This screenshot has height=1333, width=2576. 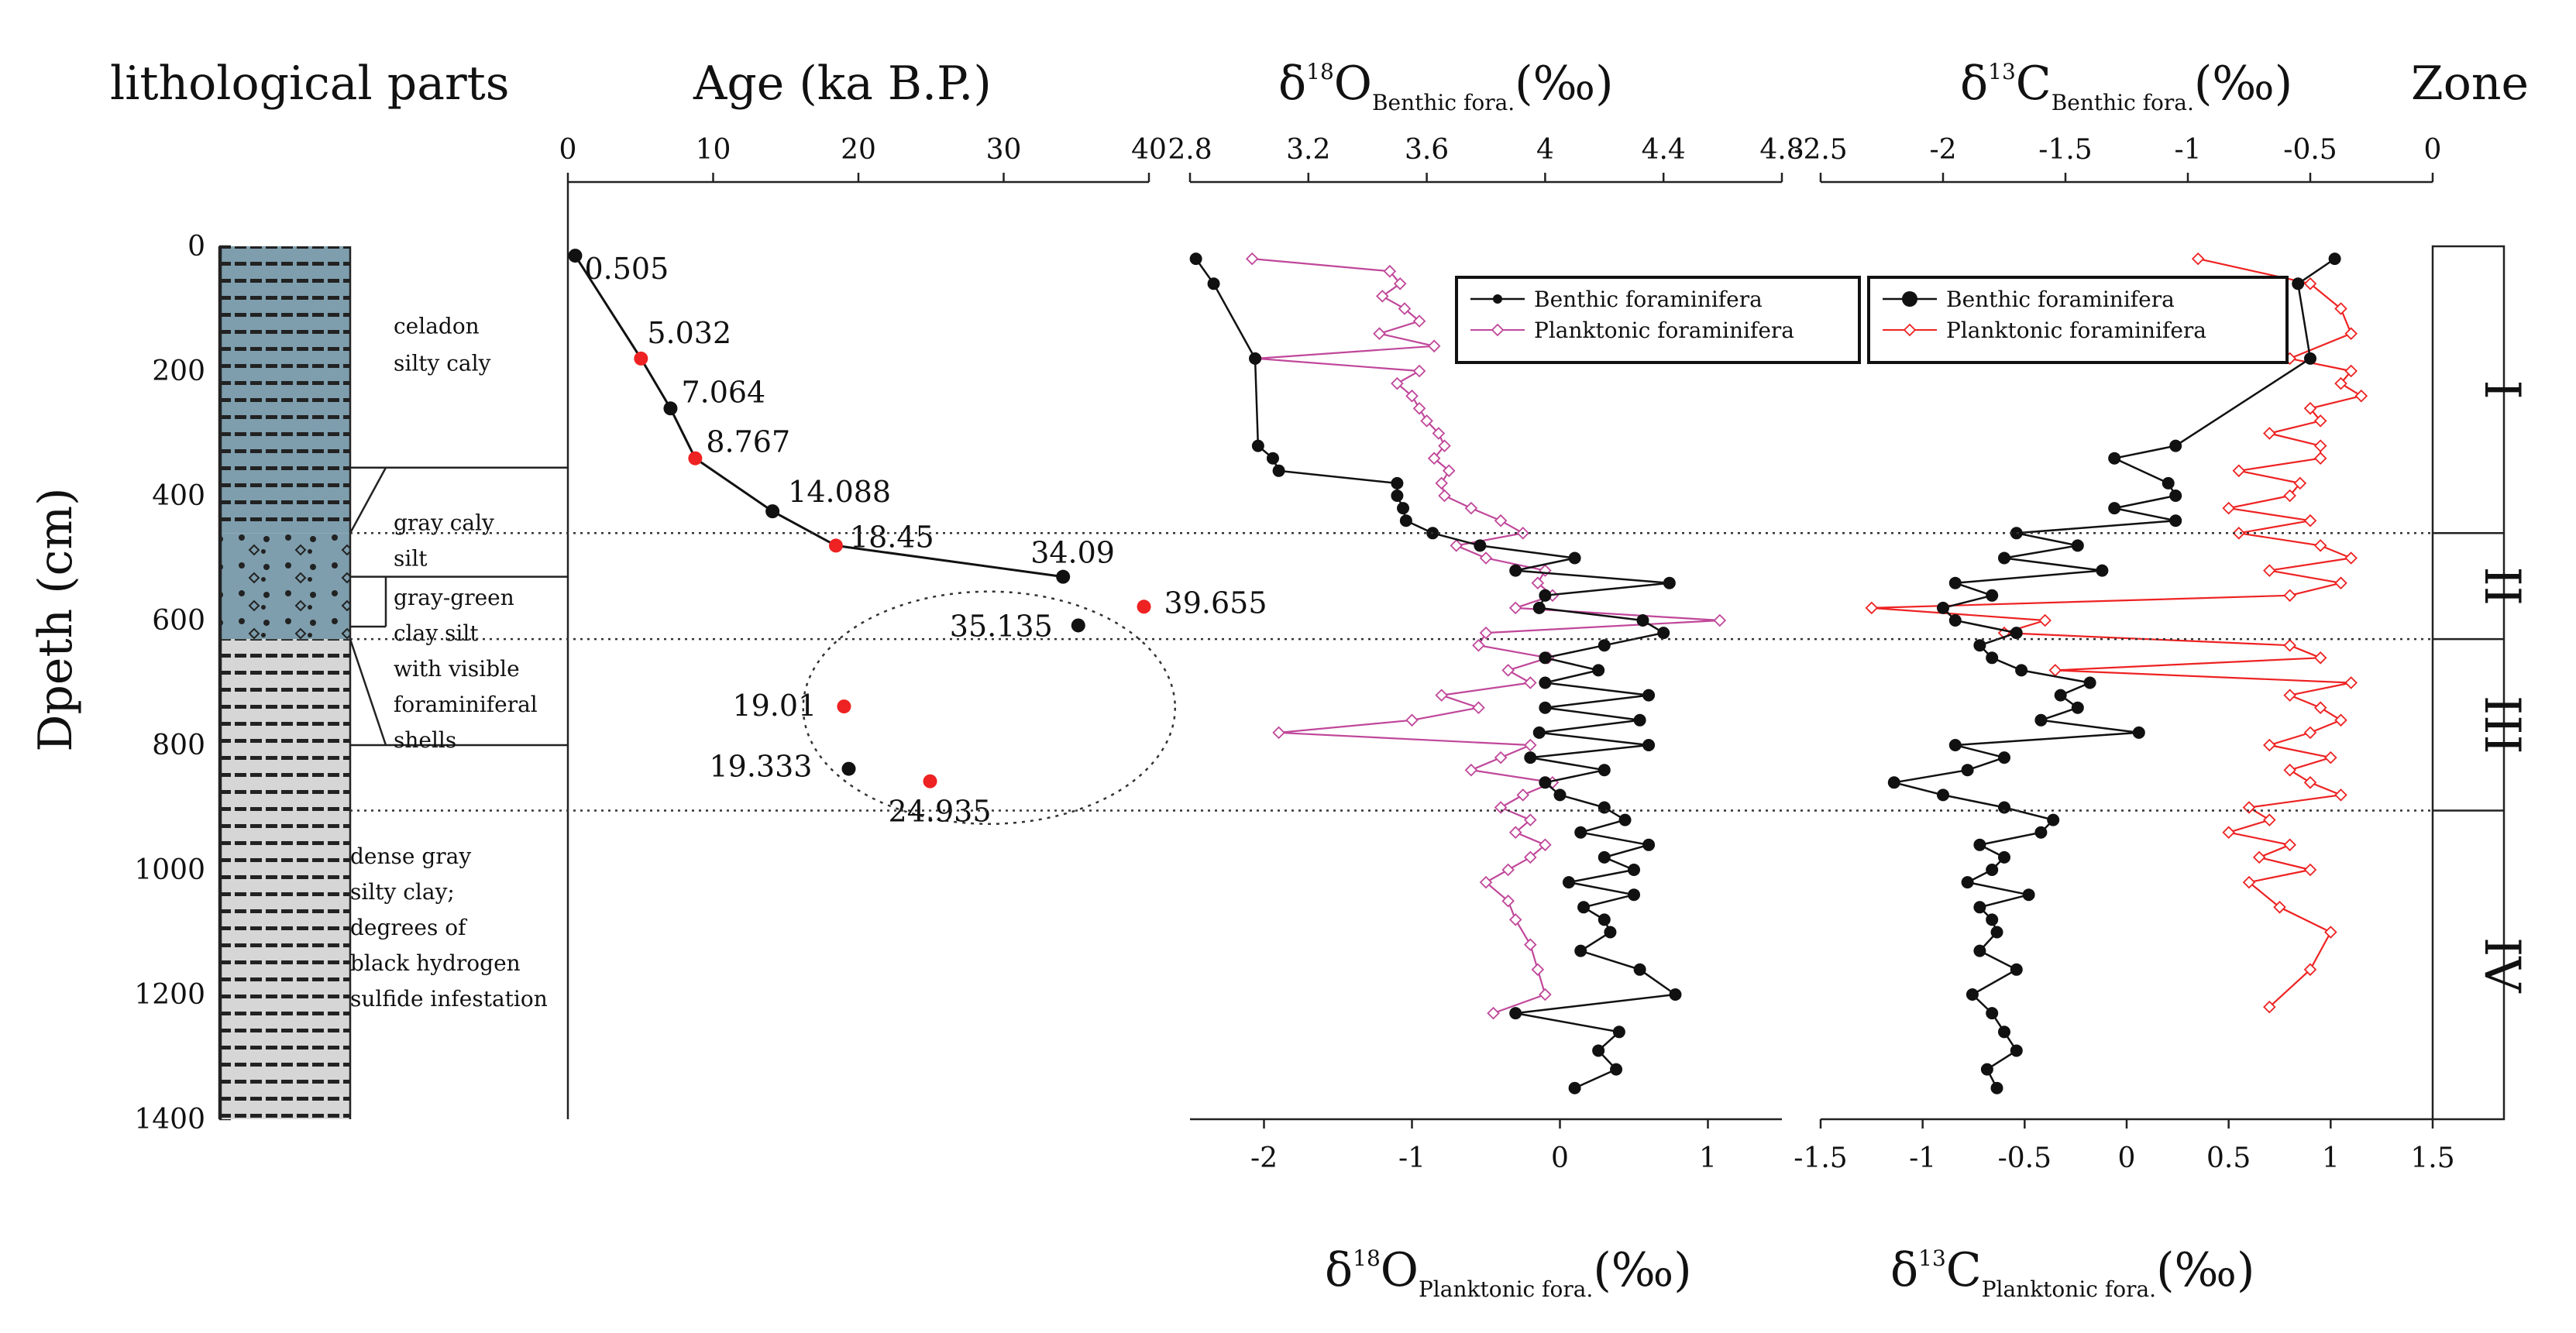 What do you see at coordinates (1820, 150) in the screenshot?
I see `d13C-top-tick-label: -2.5` at bounding box center [1820, 150].